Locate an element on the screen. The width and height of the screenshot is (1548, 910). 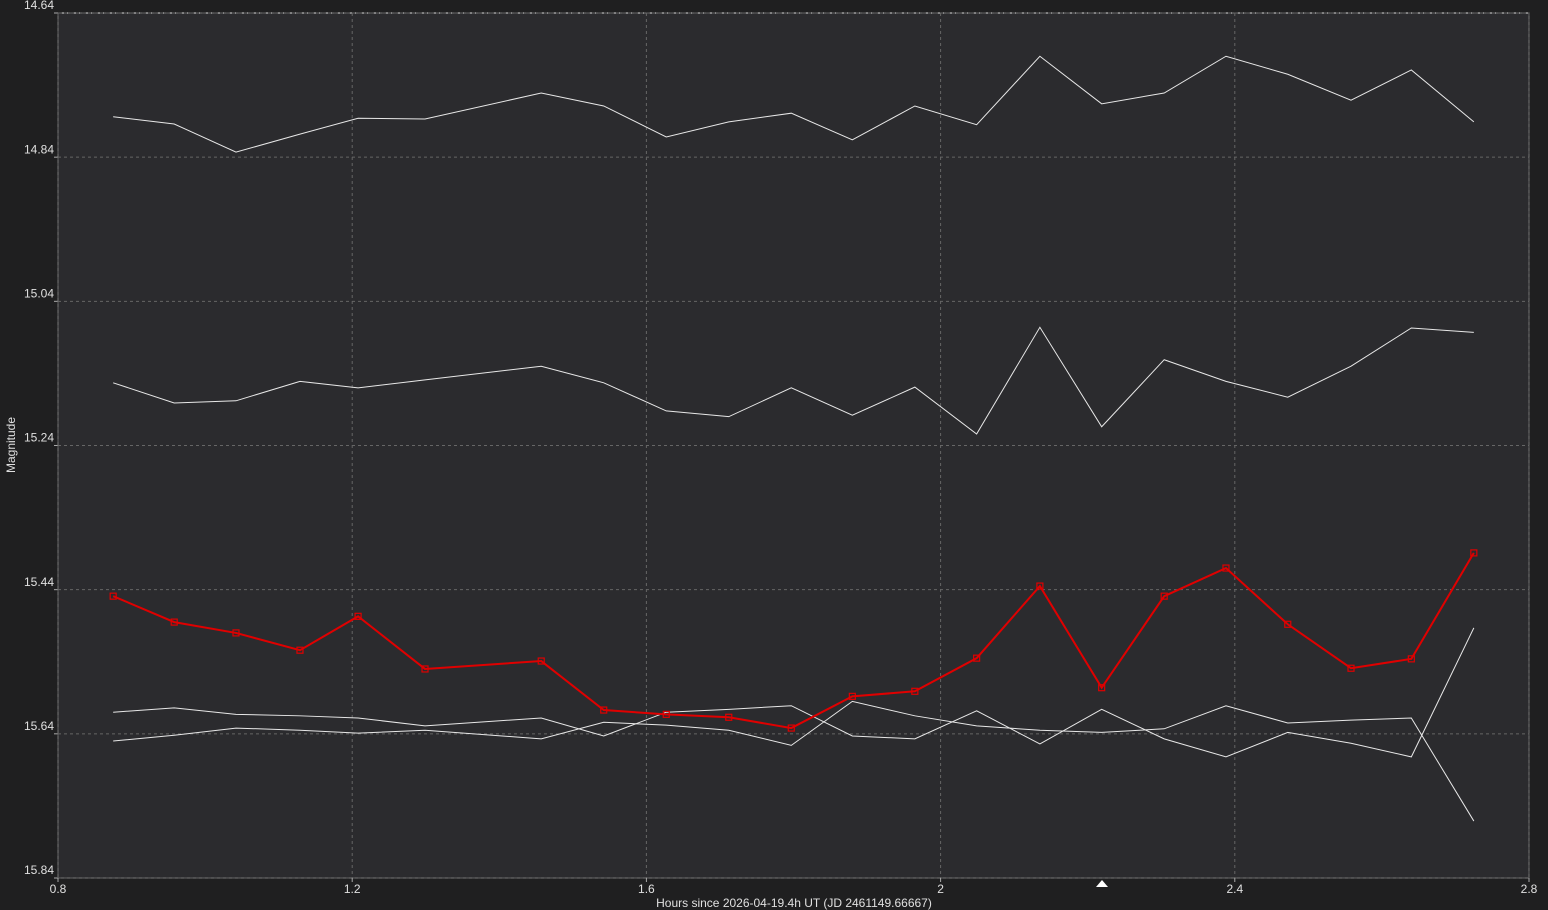
x-tick-label: 0.8 is located at coordinates (58, 889).